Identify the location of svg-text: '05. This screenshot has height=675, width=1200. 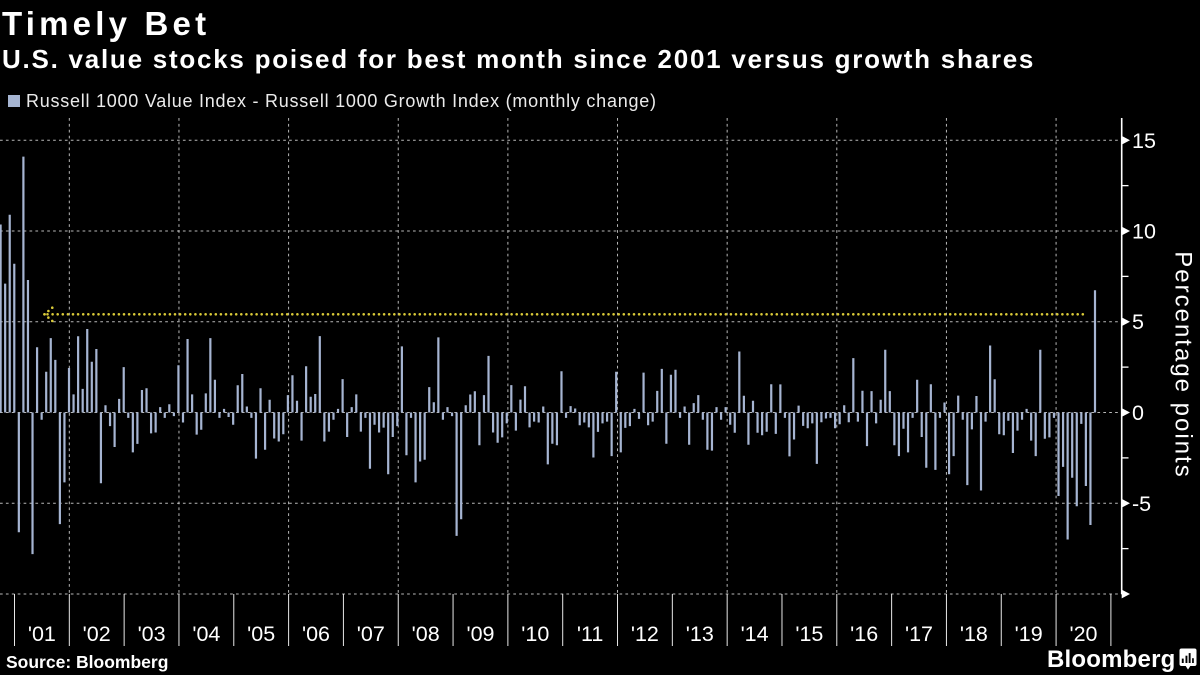
(261, 634).